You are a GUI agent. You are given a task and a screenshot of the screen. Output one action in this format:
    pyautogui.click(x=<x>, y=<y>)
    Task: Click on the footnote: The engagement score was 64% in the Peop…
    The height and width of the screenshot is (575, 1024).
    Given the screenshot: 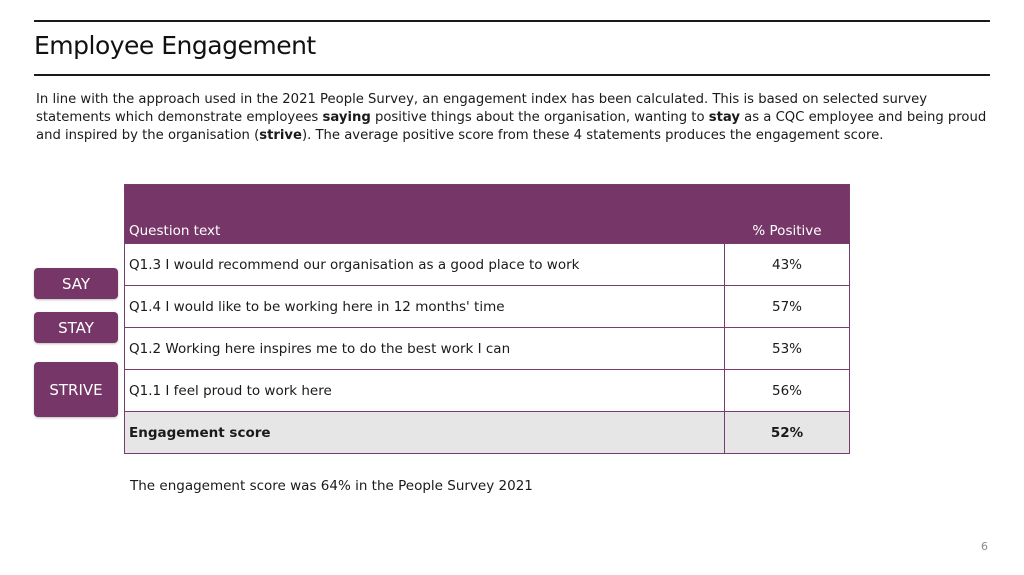 What is the action you would take?
    pyautogui.click(x=331, y=486)
    